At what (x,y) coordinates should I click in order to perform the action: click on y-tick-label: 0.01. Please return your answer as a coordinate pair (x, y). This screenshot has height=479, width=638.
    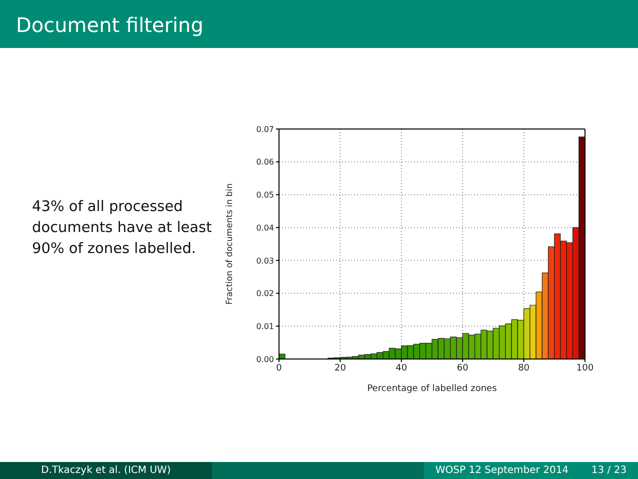
    Looking at the image, I should click on (265, 326).